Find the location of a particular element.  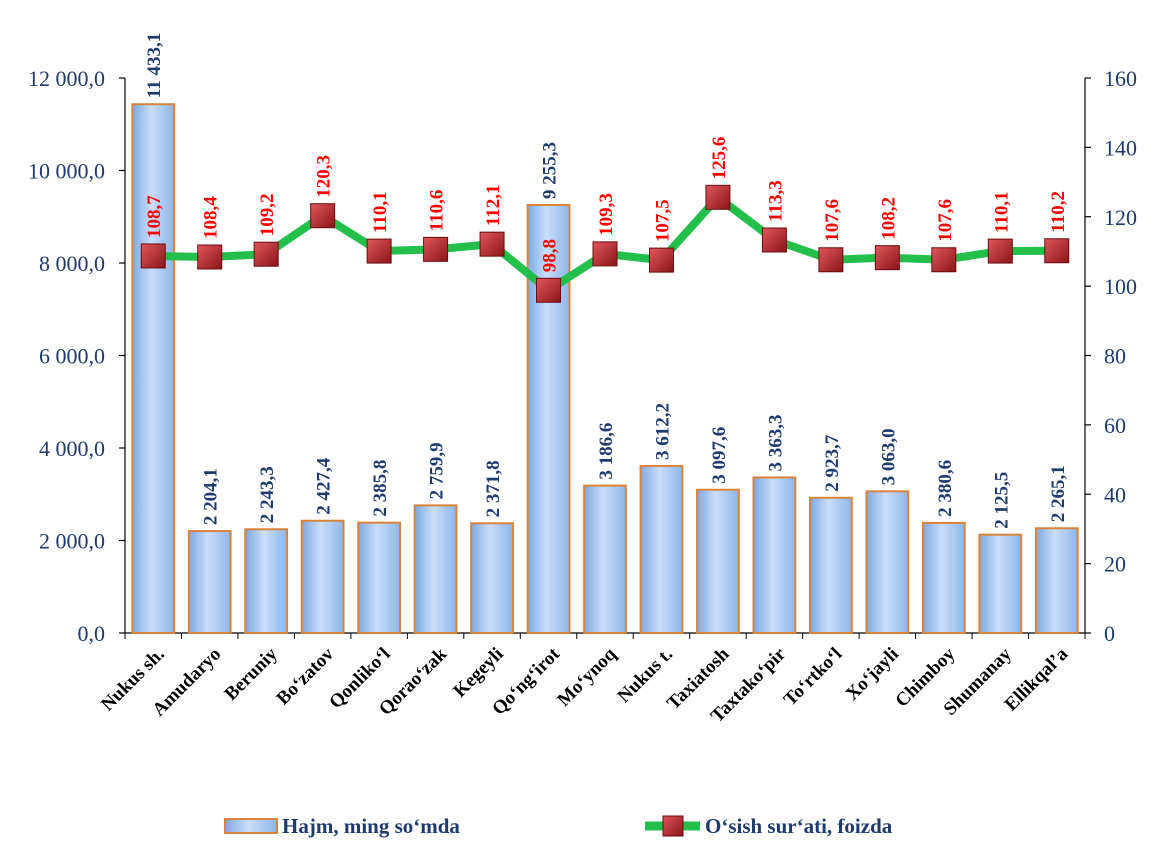

right-tick-label: 140 is located at coordinates (1120, 147).